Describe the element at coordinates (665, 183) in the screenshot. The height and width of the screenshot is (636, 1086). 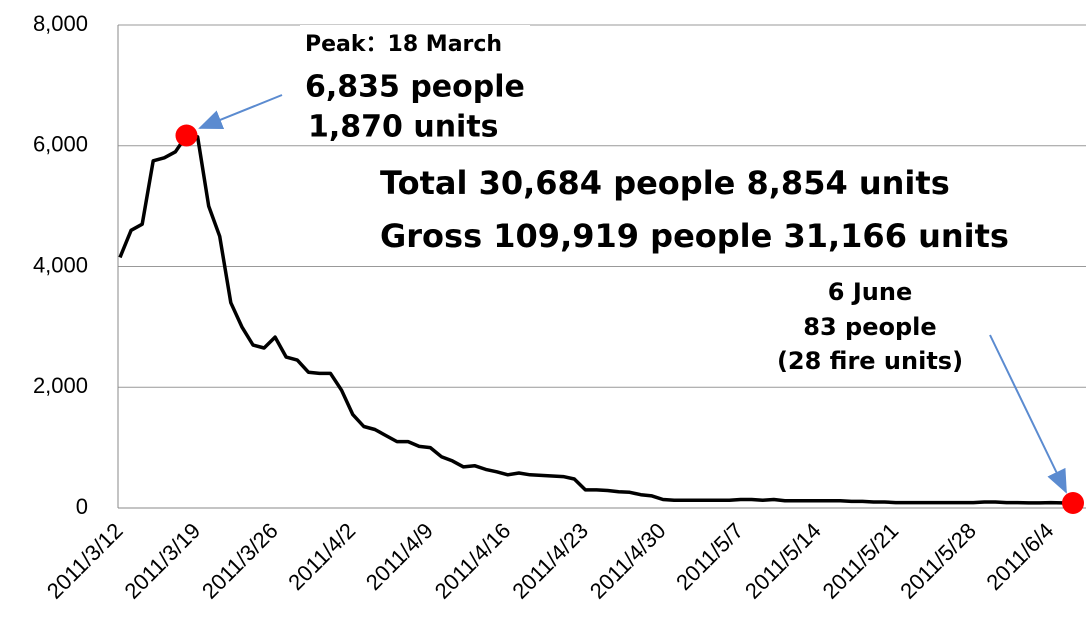
I see `annotation: Total 30,684 people 8,854 units` at that location.